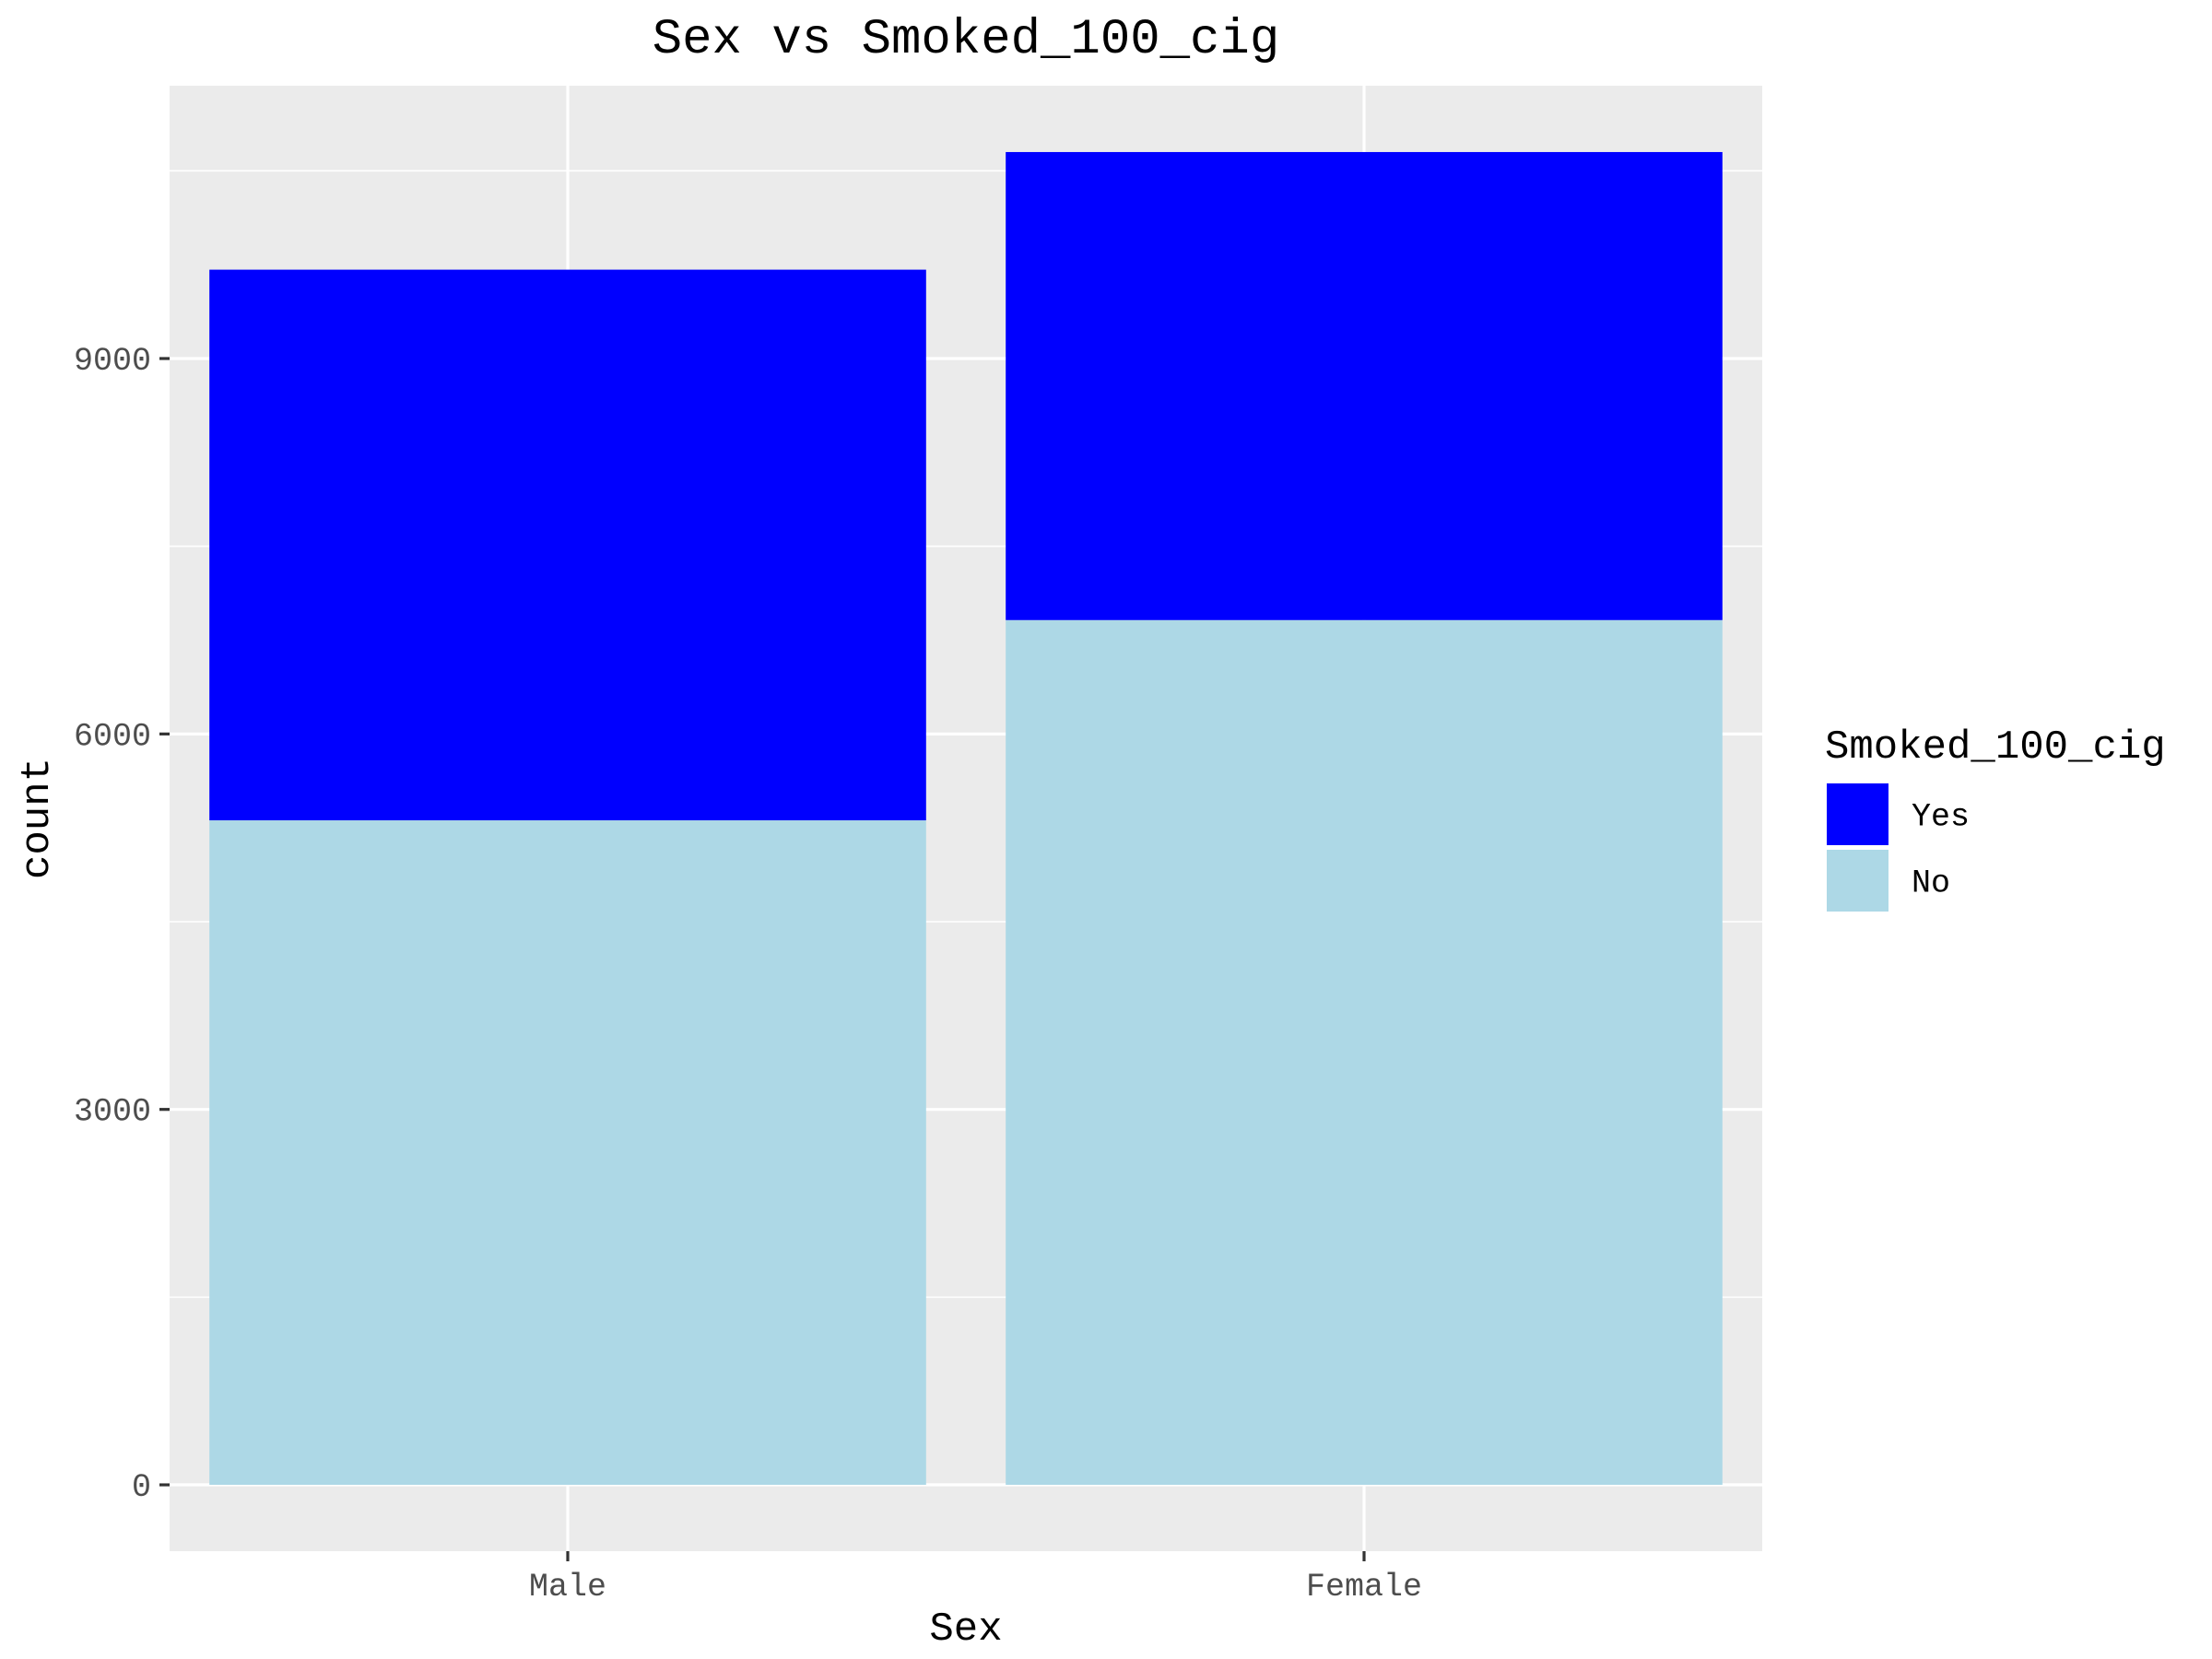 This screenshot has width=2212, height=1659. What do you see at coordinates (1364, 1587) in the screenshot?
I see `x-tick-label: Female` at bounding box center [1364, 1587].